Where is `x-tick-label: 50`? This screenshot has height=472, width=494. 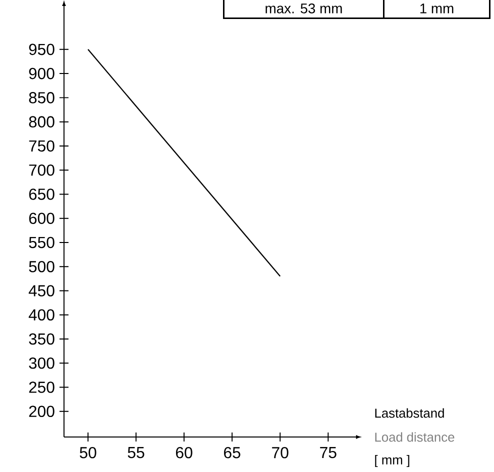
x-tick-label: 50 is located at coordinates (88, 452).